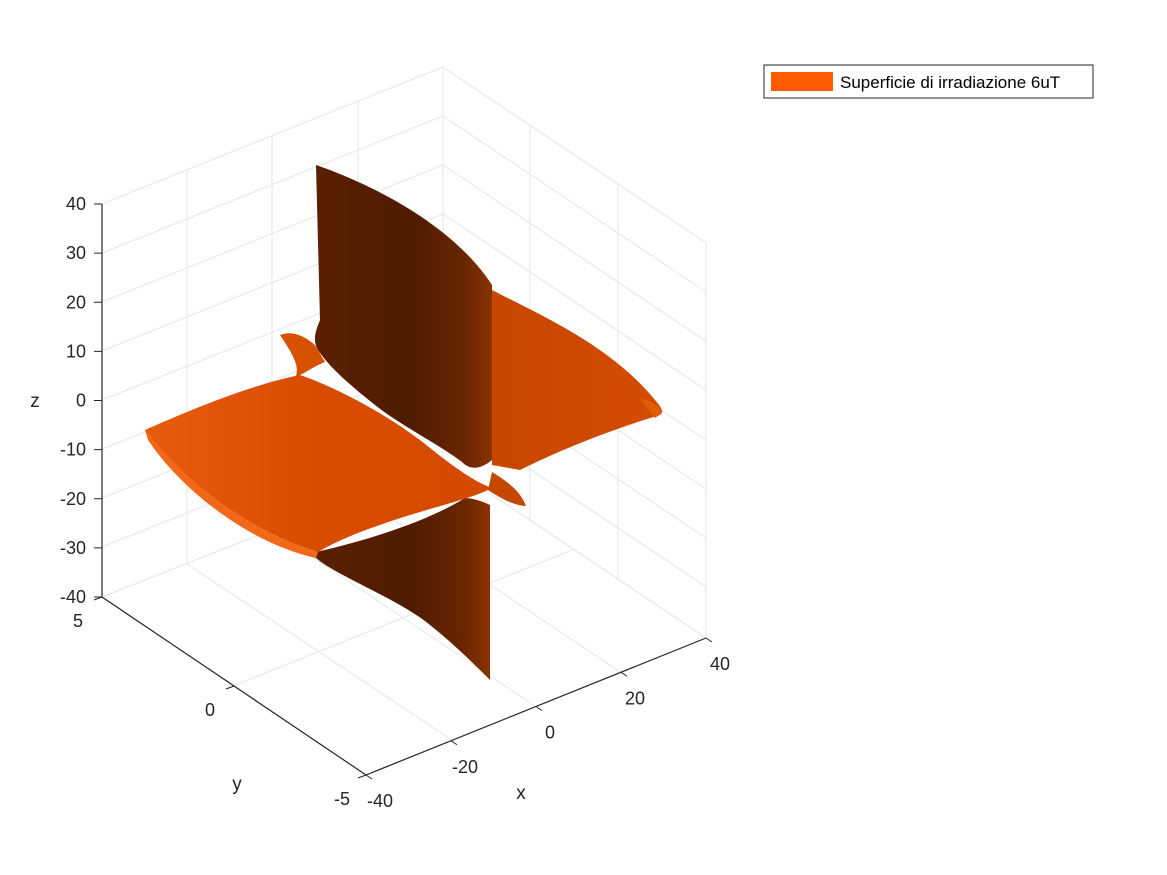 The height and width of the screenshot is (875, 1167). I want to click on x-ticks: -40 -20 0 20 40, so click(547, 724).